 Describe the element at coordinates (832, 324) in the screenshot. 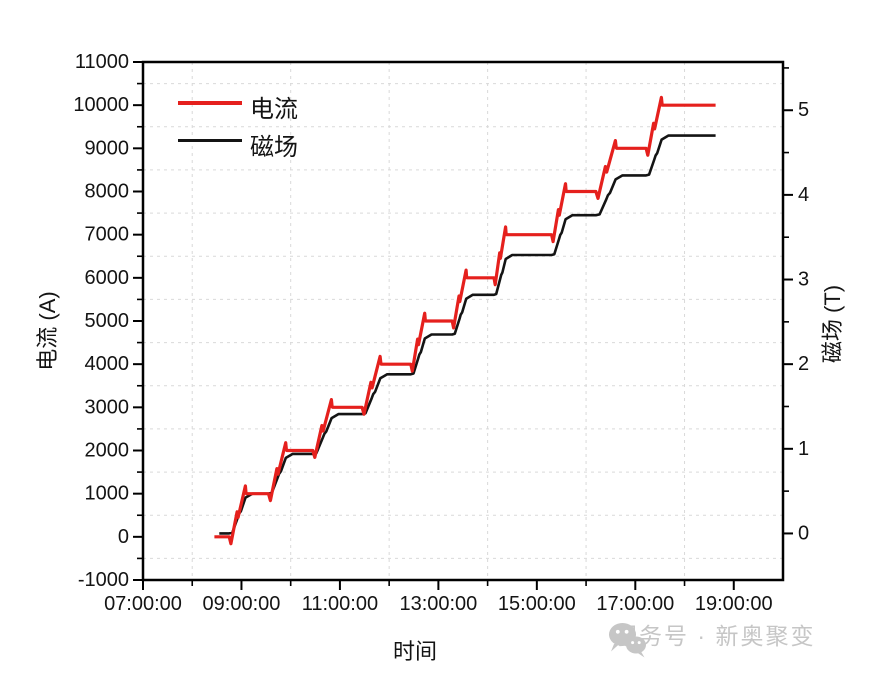

I see `y-axis-right-title: 磁场 (T)` at that location.